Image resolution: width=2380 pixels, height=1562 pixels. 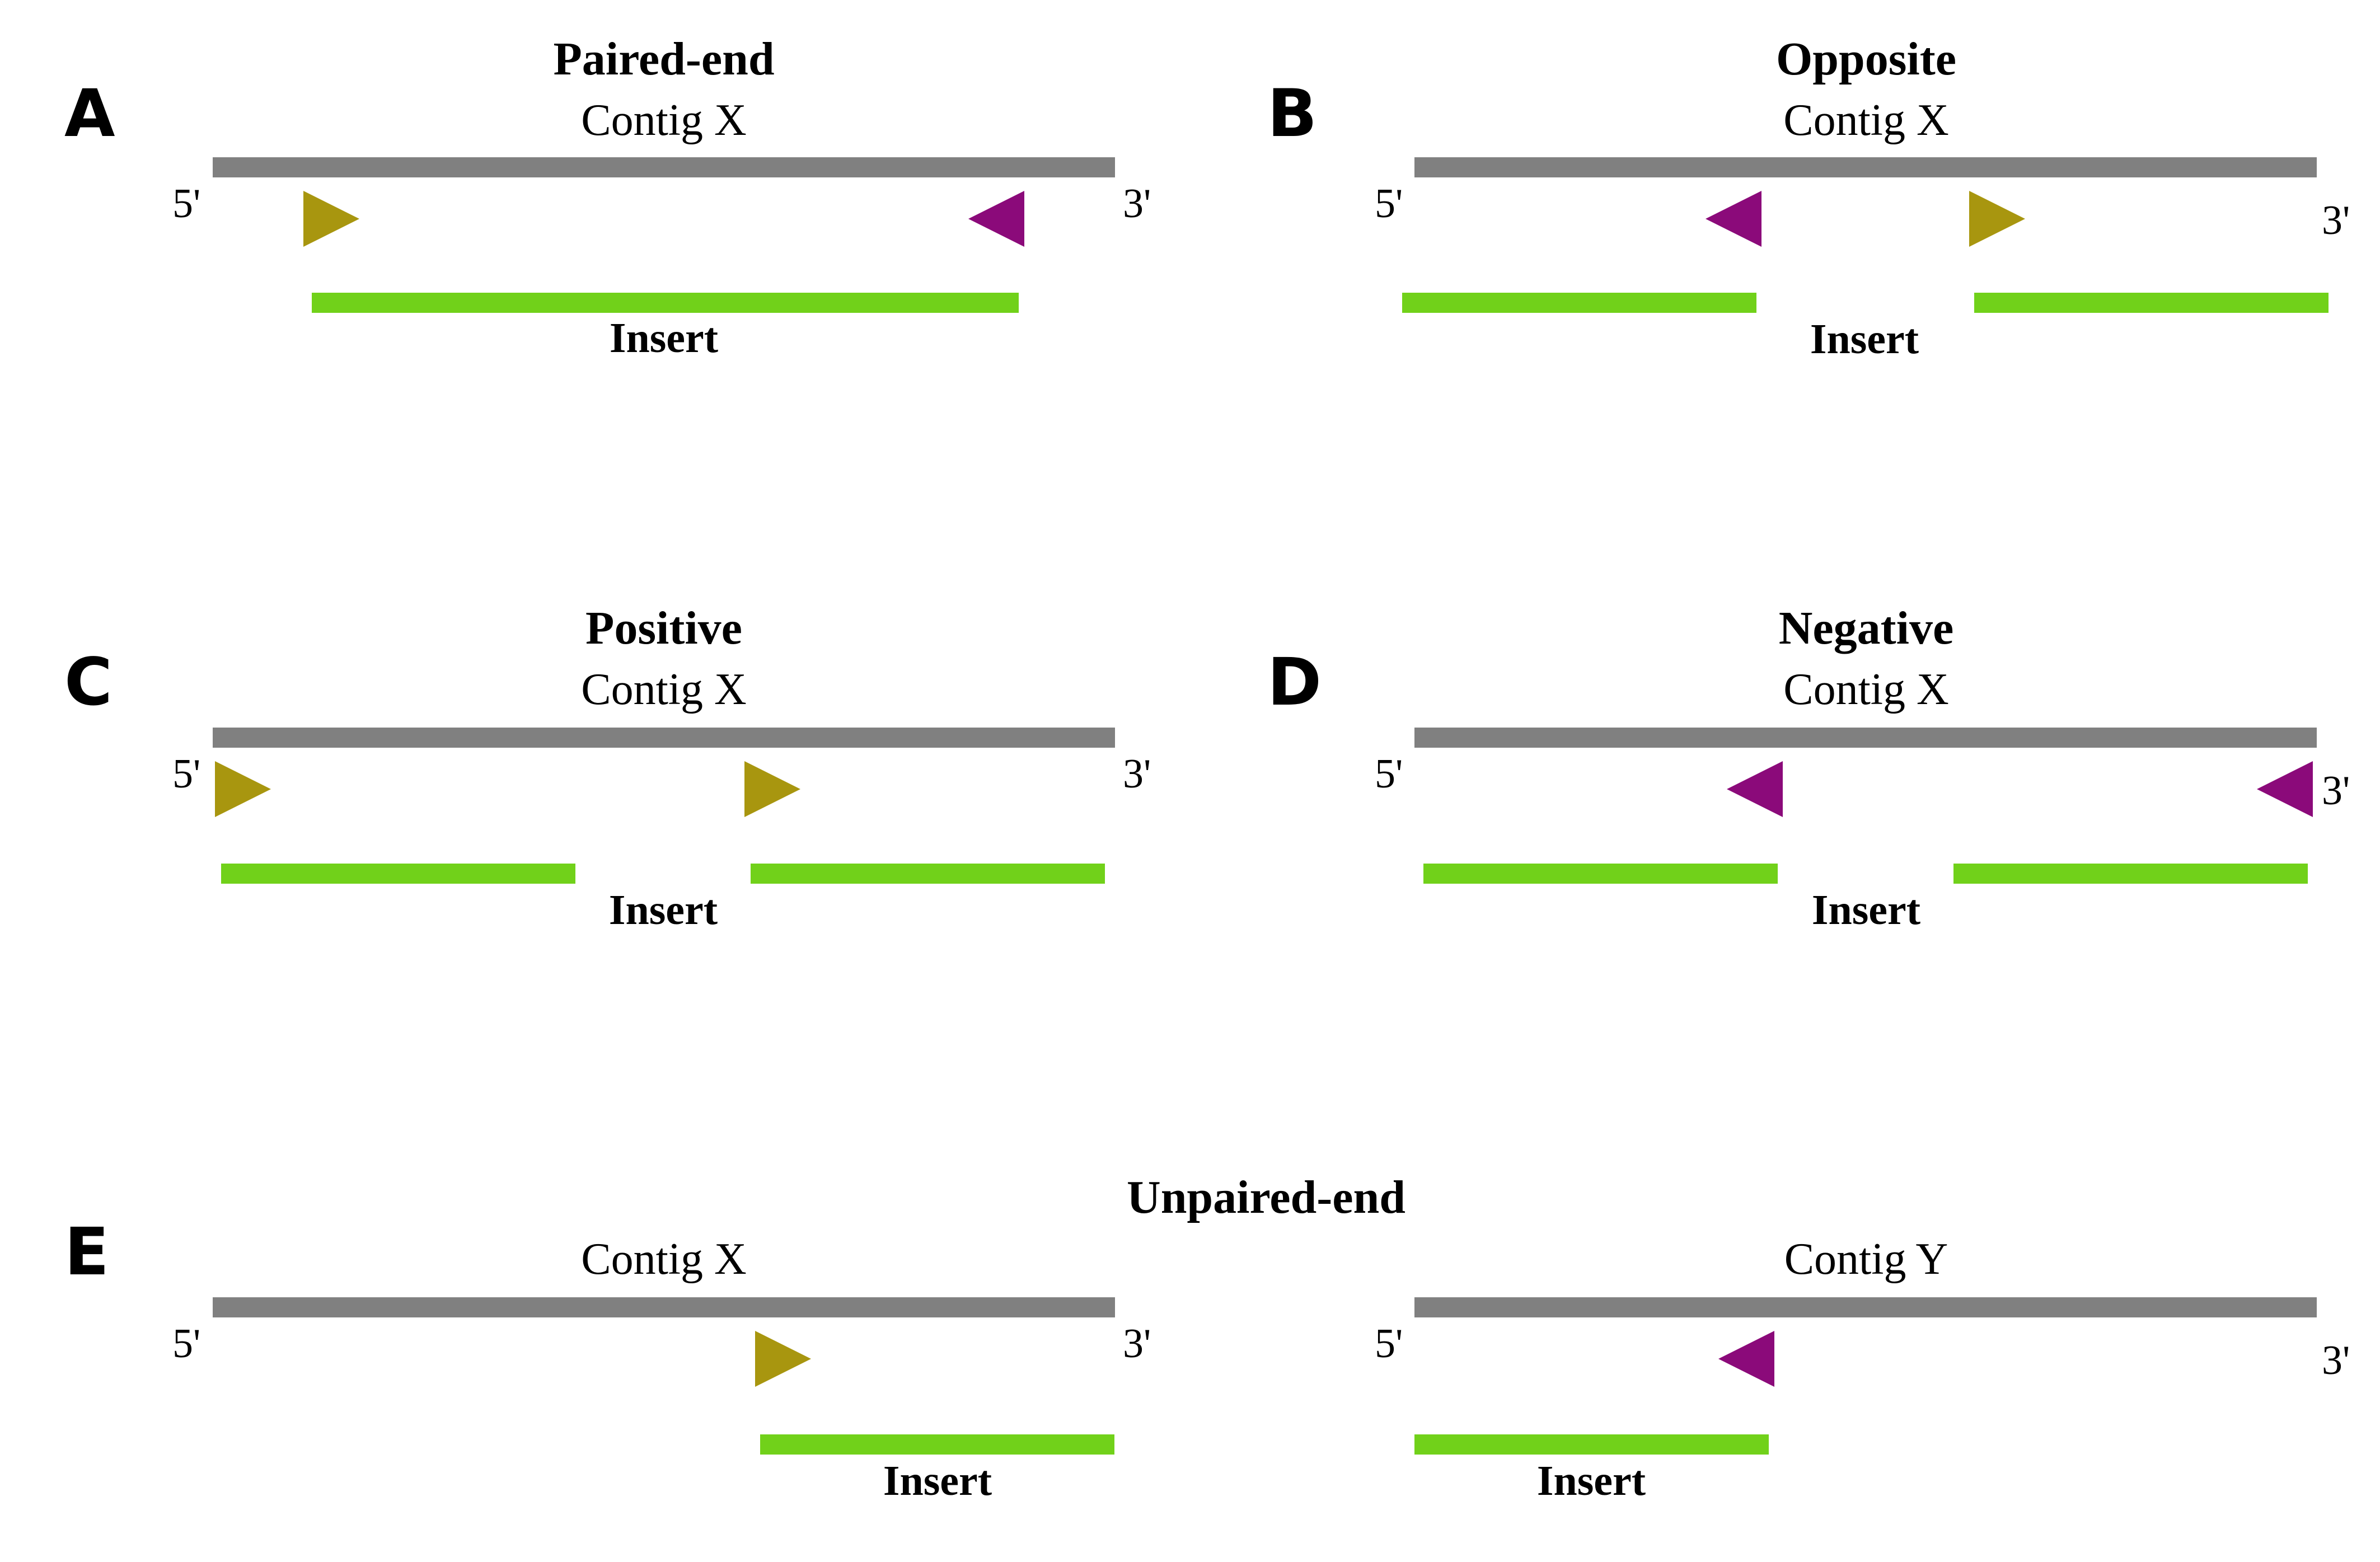 I want to click on panel-e-contig-x-insert-label: Insert, so click(x=937, y=1480).